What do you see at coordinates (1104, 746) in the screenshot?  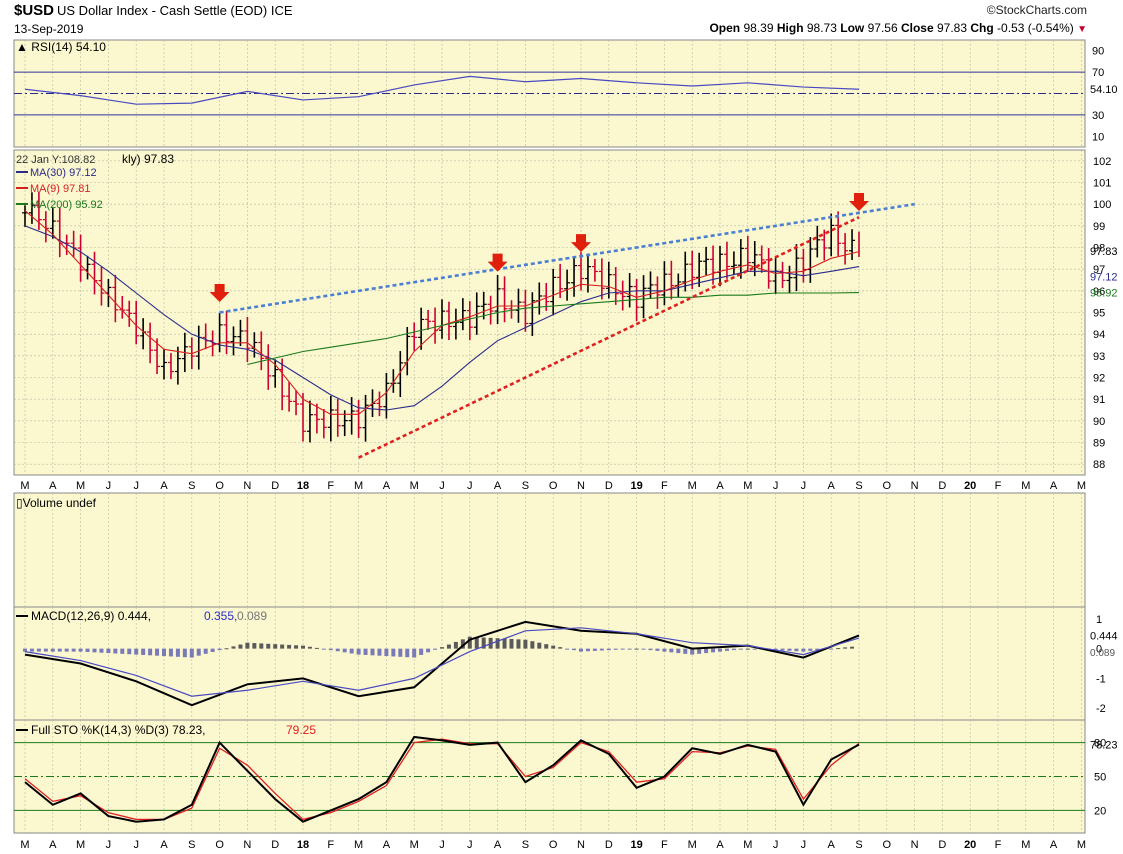 I see `sto-last-label: 78.23` at bounding box center [1104, 746].